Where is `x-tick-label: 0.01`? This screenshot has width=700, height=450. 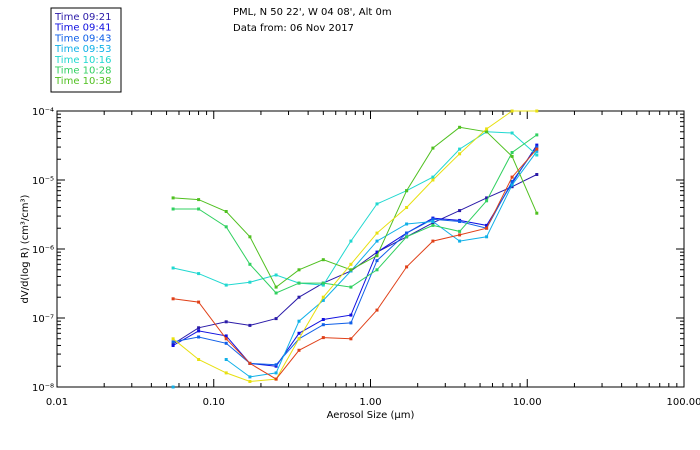 x-tick-label: 0.01 is located at coordinates (57, 402).